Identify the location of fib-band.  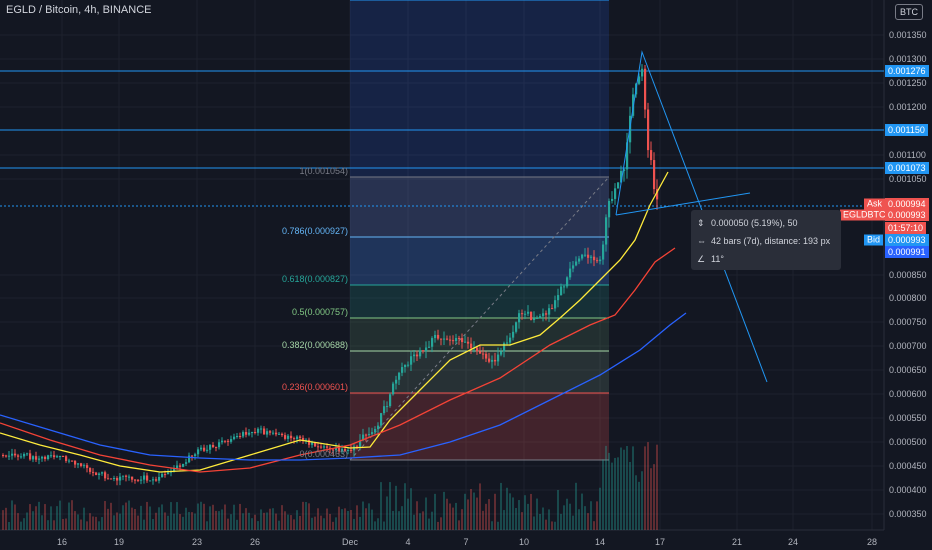
(479, 261).